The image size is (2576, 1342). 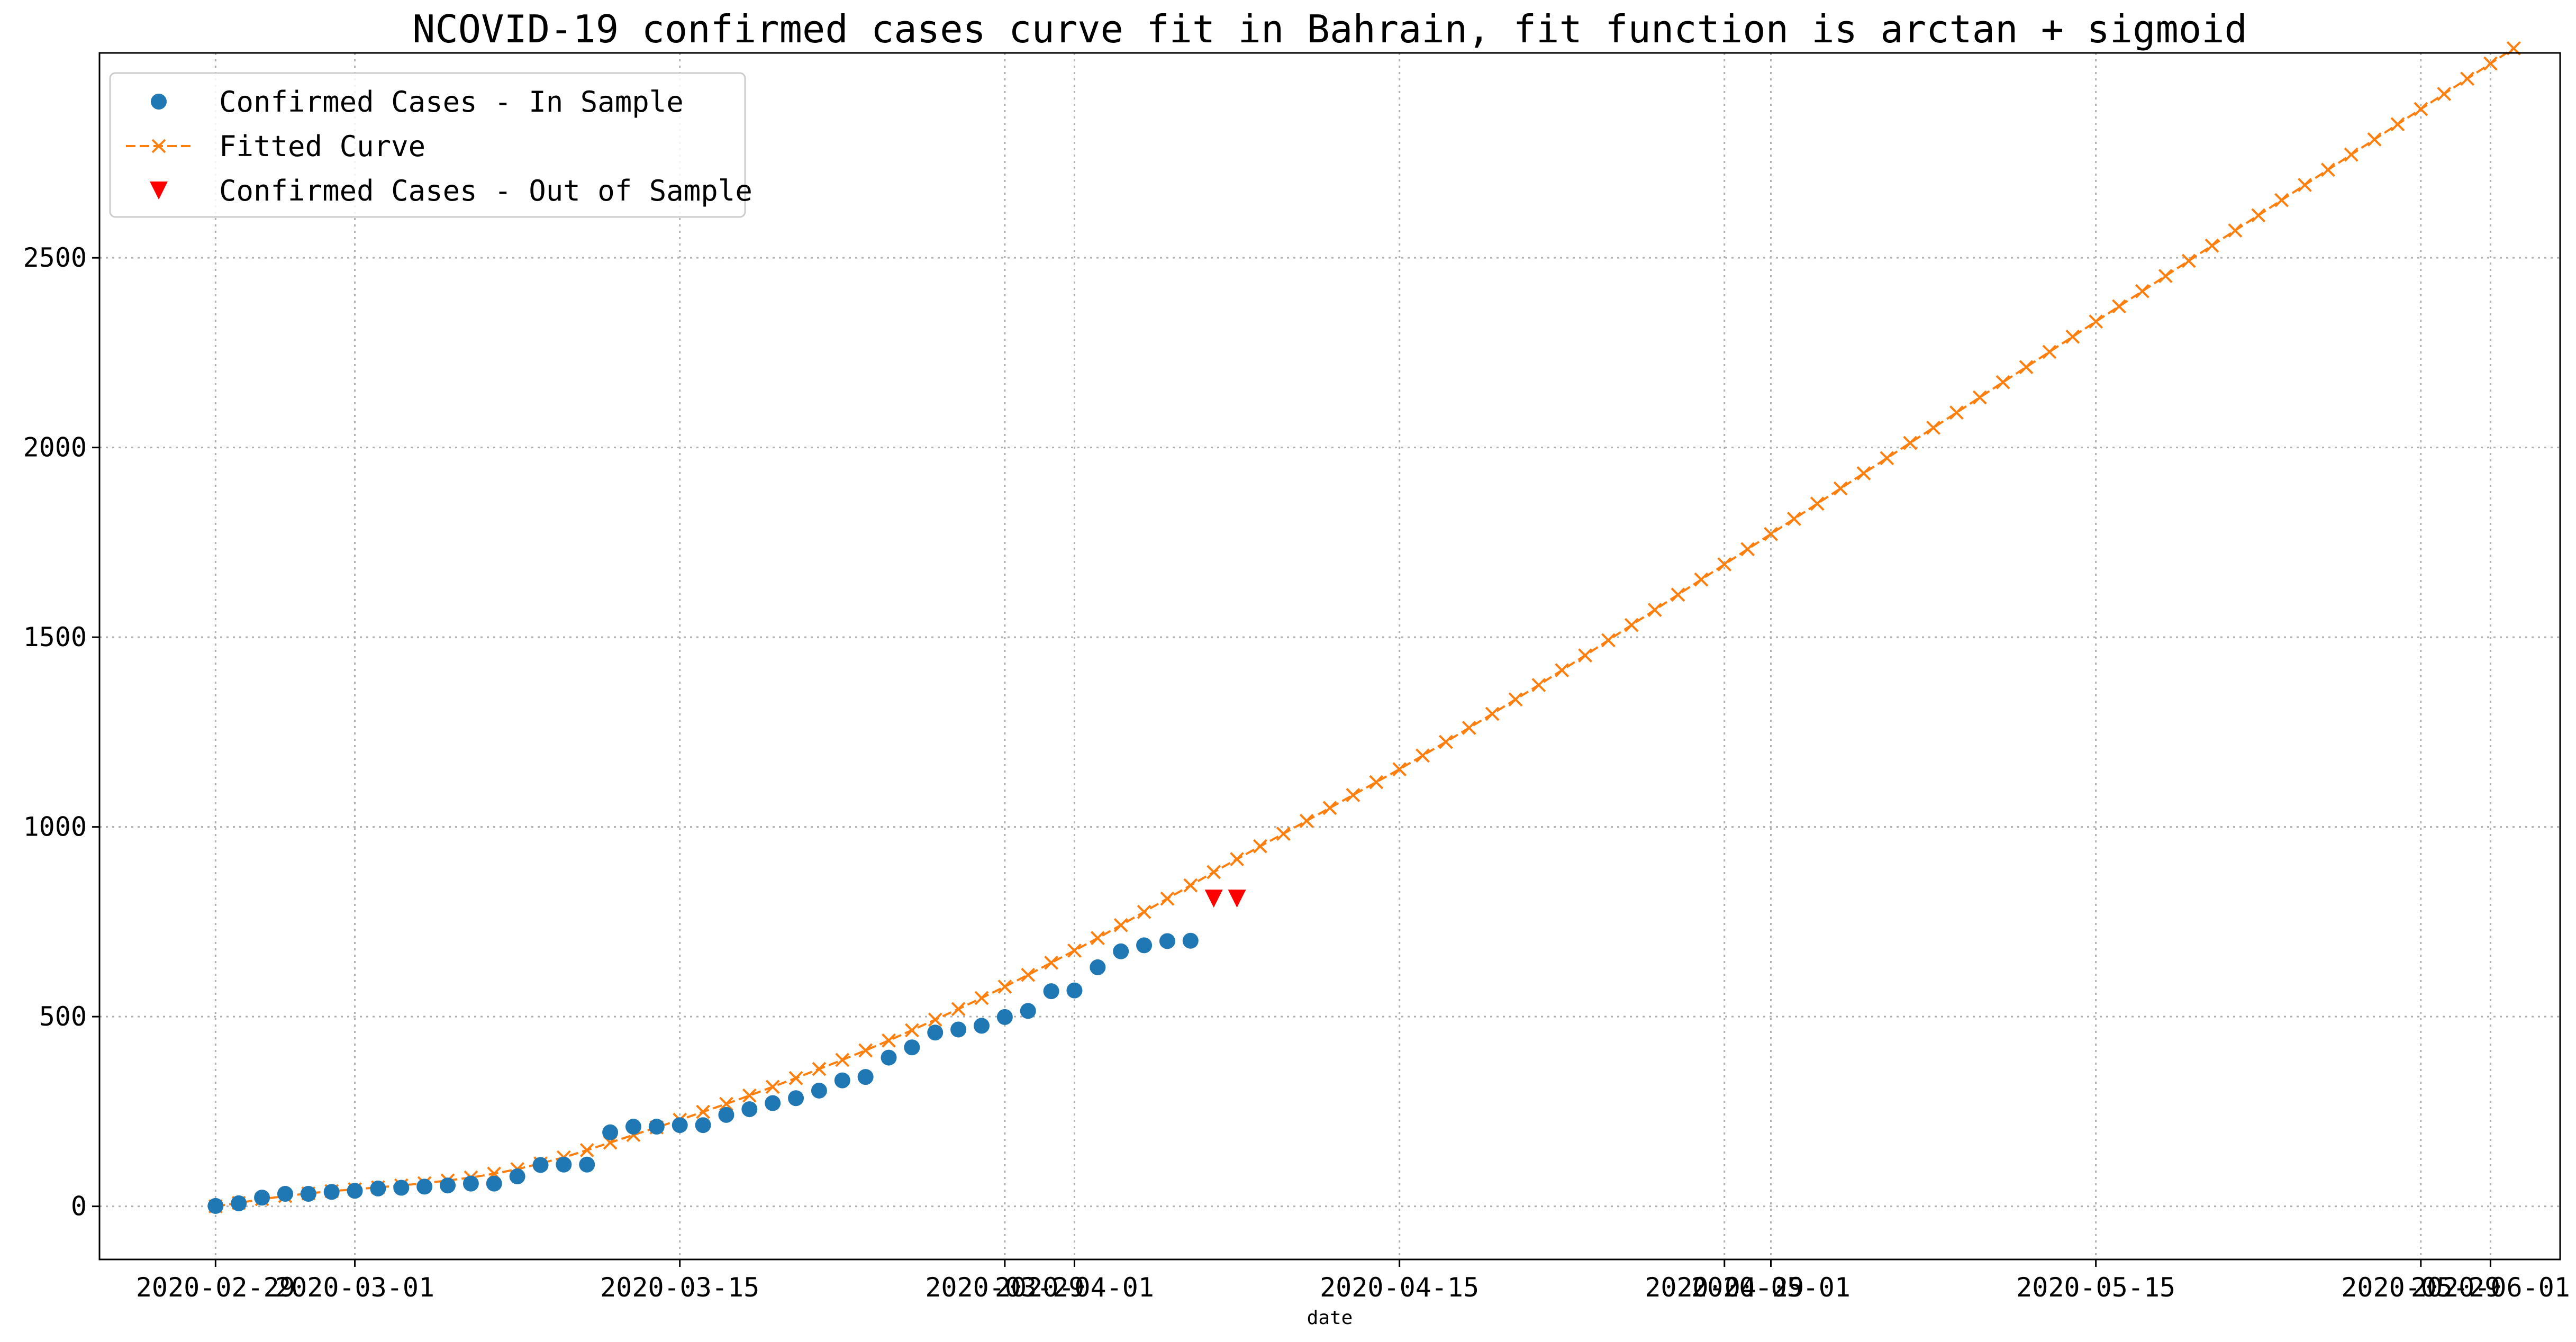 I want to click on x-tick-label: 2020-03-15, so click(x=679, y=1287).